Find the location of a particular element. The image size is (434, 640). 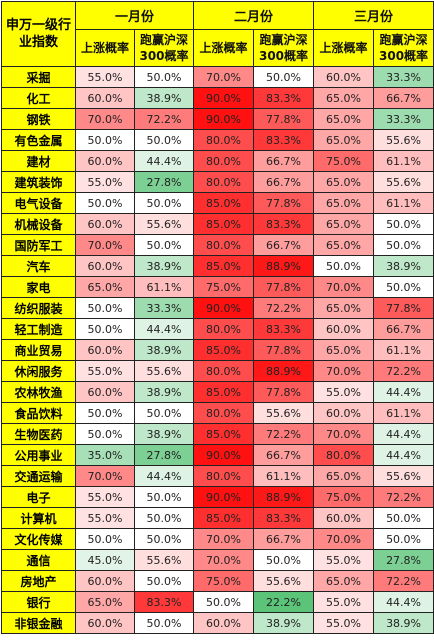

table-row: 采掘 55.0% 50.0% 70.0% 50.0% 60.0% 33.3% is located at coordinates (217, 77).